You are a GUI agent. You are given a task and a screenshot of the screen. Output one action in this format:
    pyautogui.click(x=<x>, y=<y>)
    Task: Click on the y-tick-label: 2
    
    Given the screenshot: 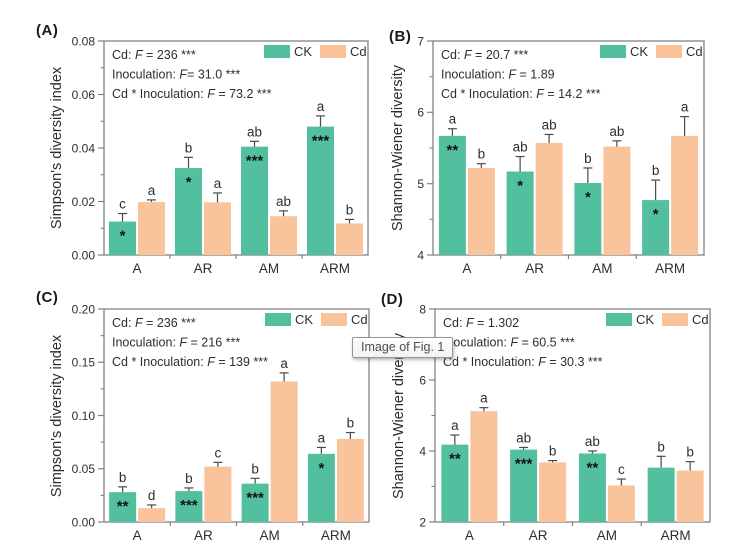 What is the action you would take?
    pyautogui.click(x=422, y=522)
    